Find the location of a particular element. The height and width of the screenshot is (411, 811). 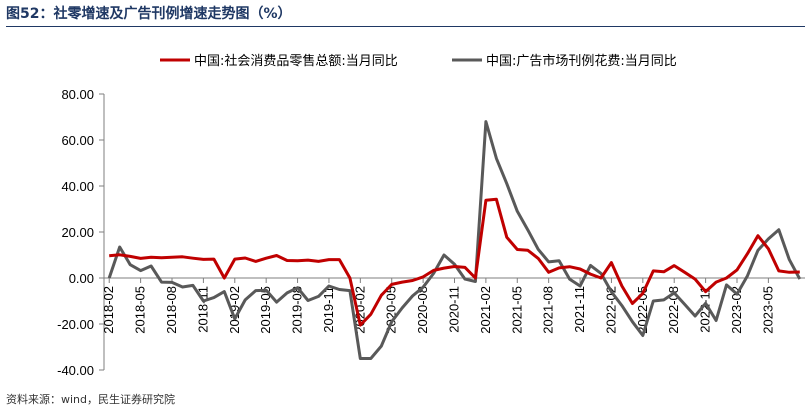

figure-title: 图52：社零增速及广告刊例增速走势图（%） is located at coordinates (149, 14).